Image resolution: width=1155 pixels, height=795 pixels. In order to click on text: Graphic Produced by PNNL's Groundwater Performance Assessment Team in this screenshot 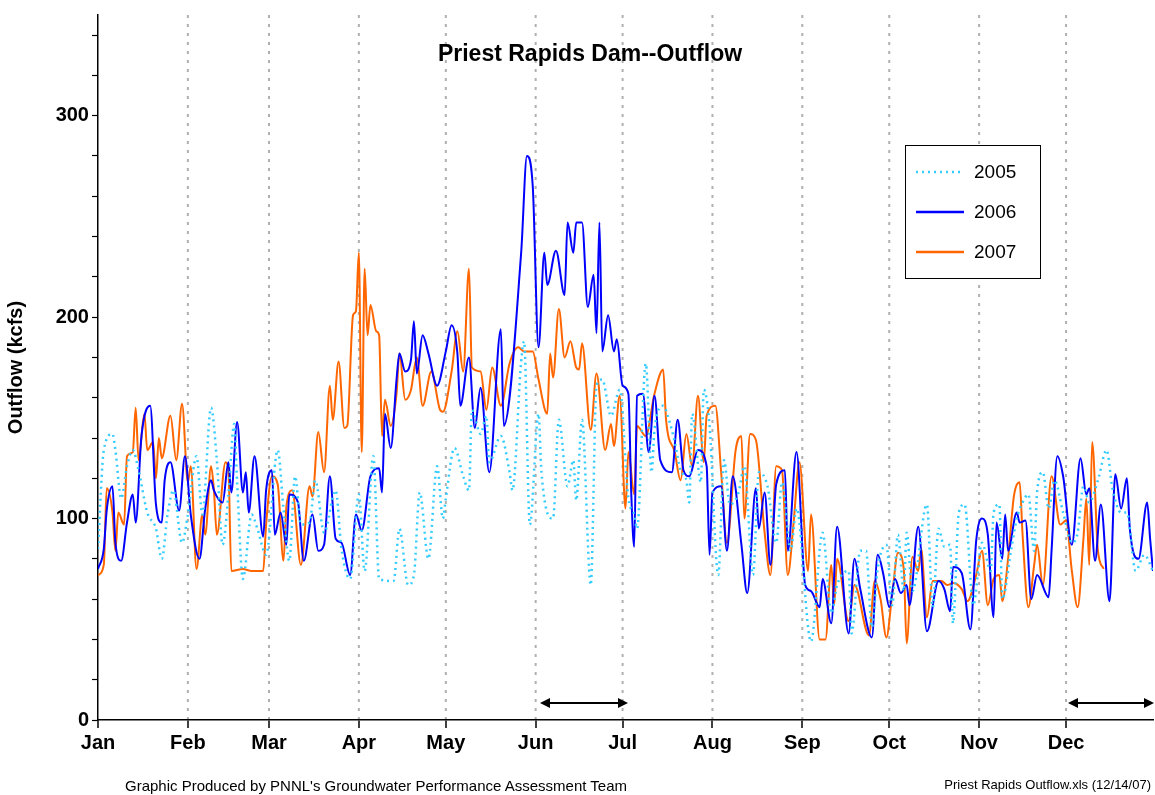, I will do `click(376, 785)`.